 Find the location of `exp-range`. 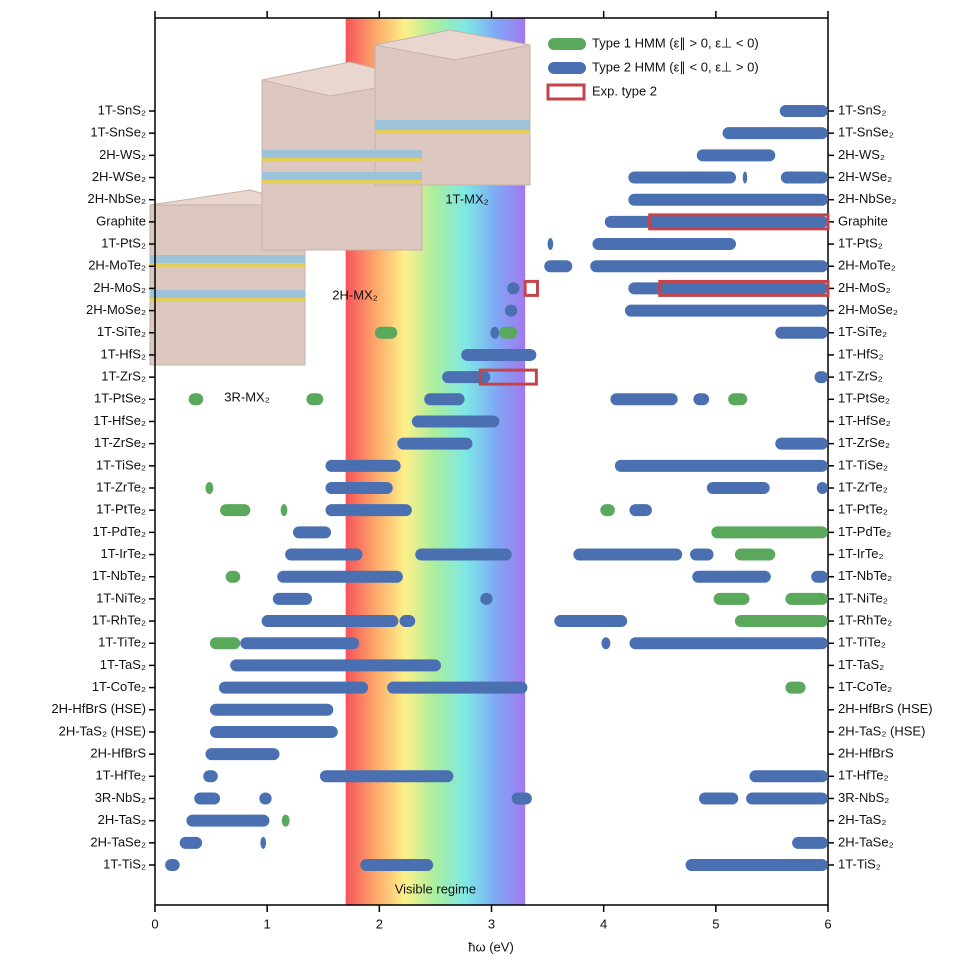

exp-range is located at coordinates (531, 288).